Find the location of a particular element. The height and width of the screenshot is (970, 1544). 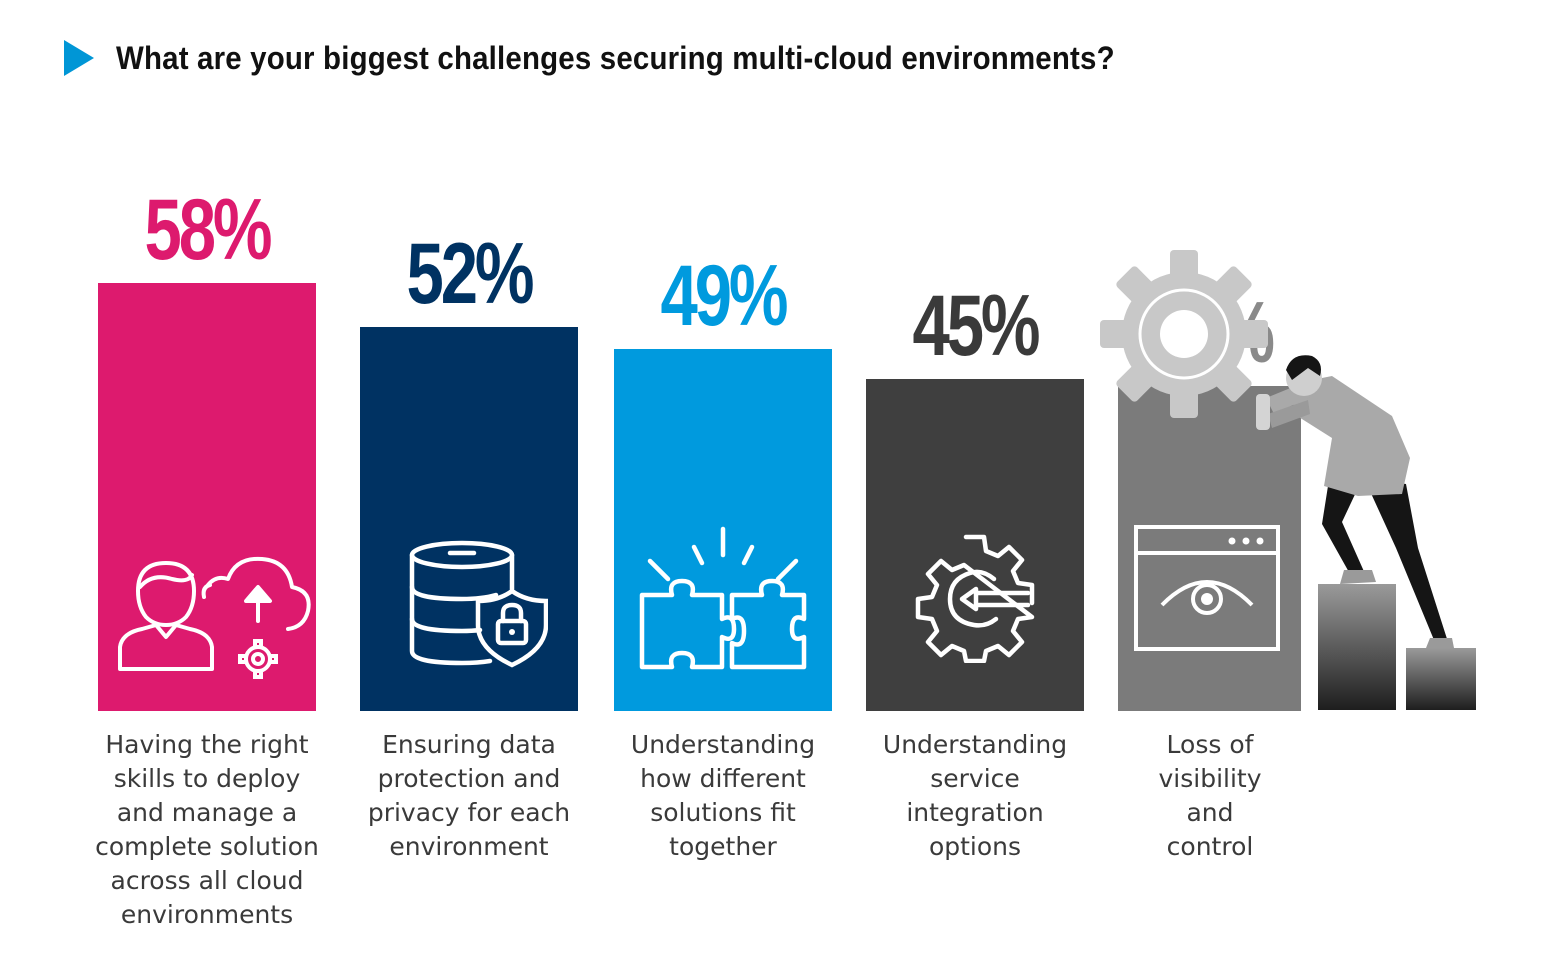

gear-icon is located at coordinates (1184, 334).